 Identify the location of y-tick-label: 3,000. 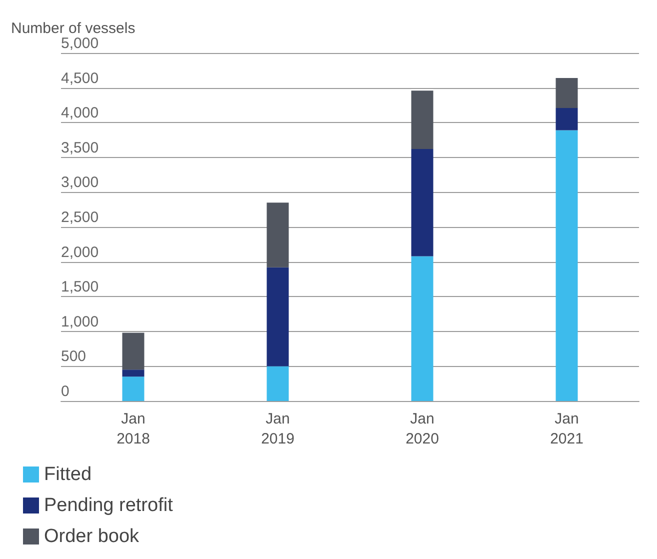
(80, 183).